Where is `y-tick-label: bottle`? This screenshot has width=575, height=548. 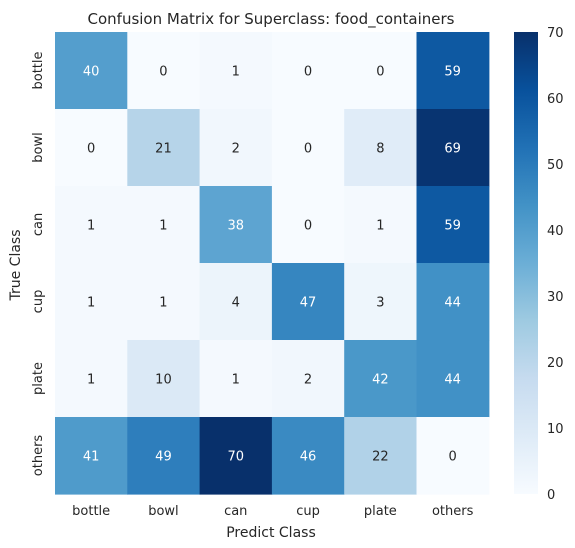
y-tick-label: bottle is located at coordinates (38, 70).